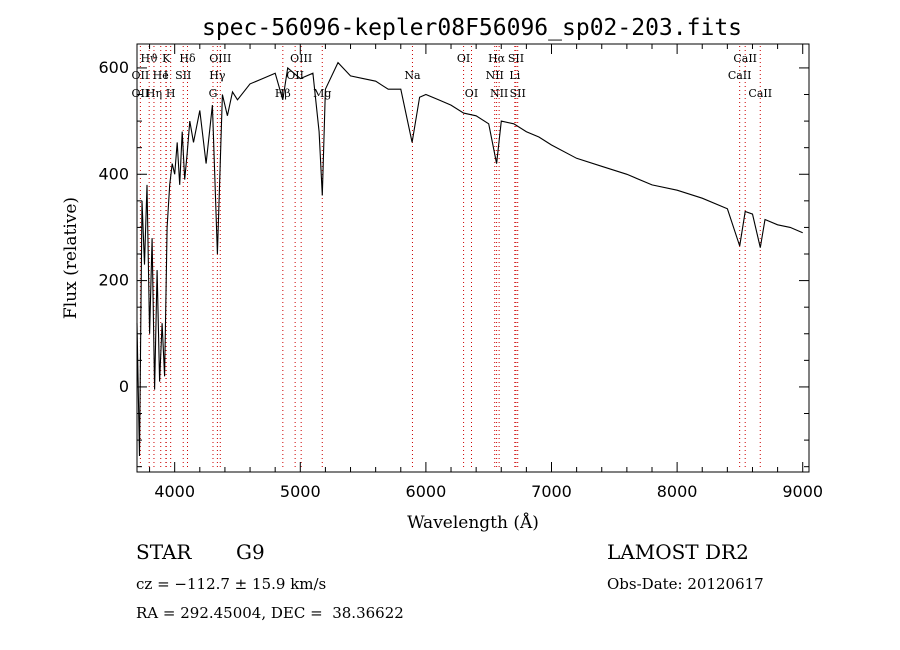 This screenshot has height=650, width=900. Describe the element at coordinates (124, 386) in the screenshot. I see `y-tick-label-0: 0` at that location.